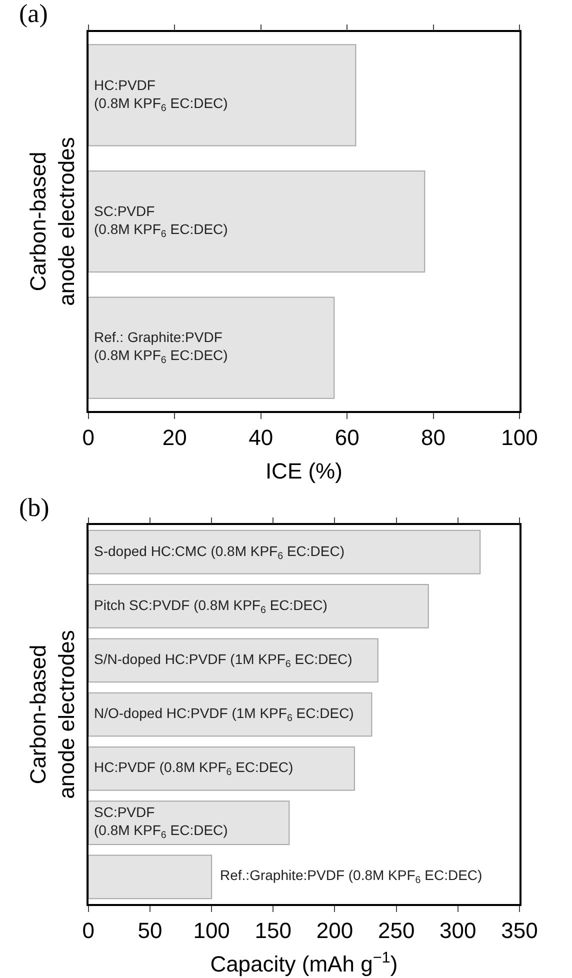 Image resolution: width=572 pixels, height=978 pixels. I want to click on chart-title: (a), so click(33, 14).